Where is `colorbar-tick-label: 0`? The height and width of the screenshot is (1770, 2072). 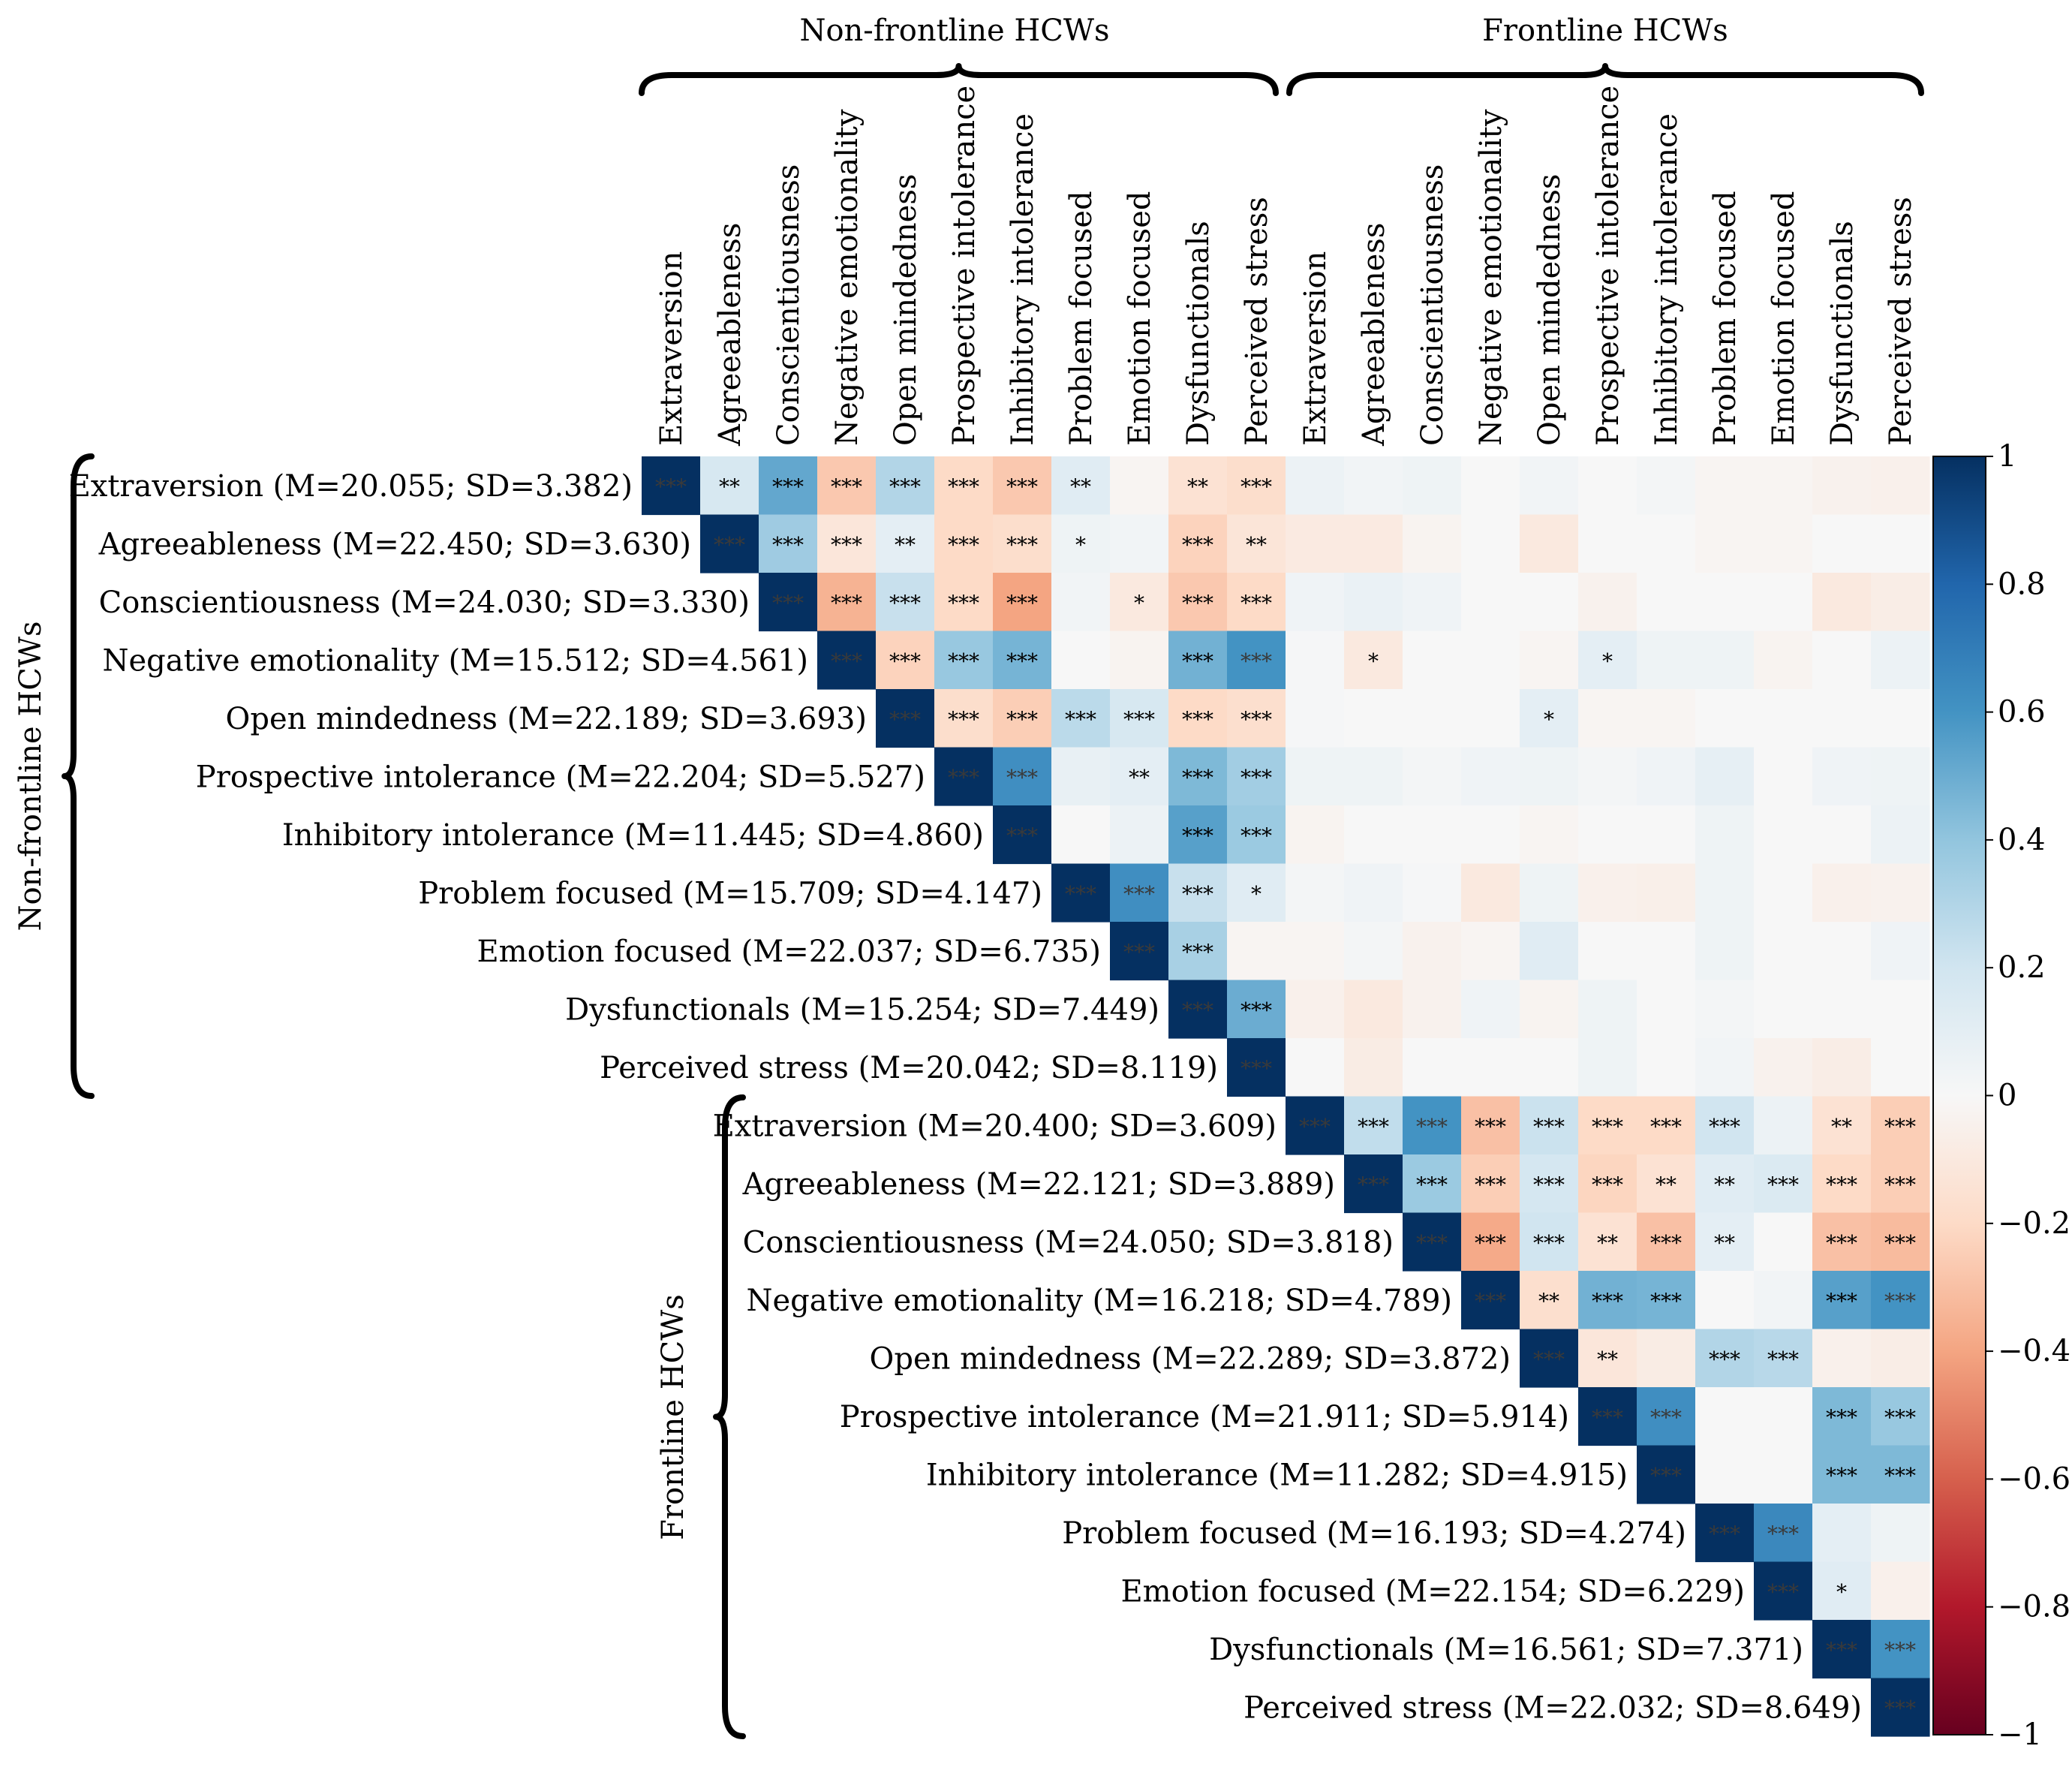 colorbar-tick-label: 0 is located at coordinates (2007, 1096).